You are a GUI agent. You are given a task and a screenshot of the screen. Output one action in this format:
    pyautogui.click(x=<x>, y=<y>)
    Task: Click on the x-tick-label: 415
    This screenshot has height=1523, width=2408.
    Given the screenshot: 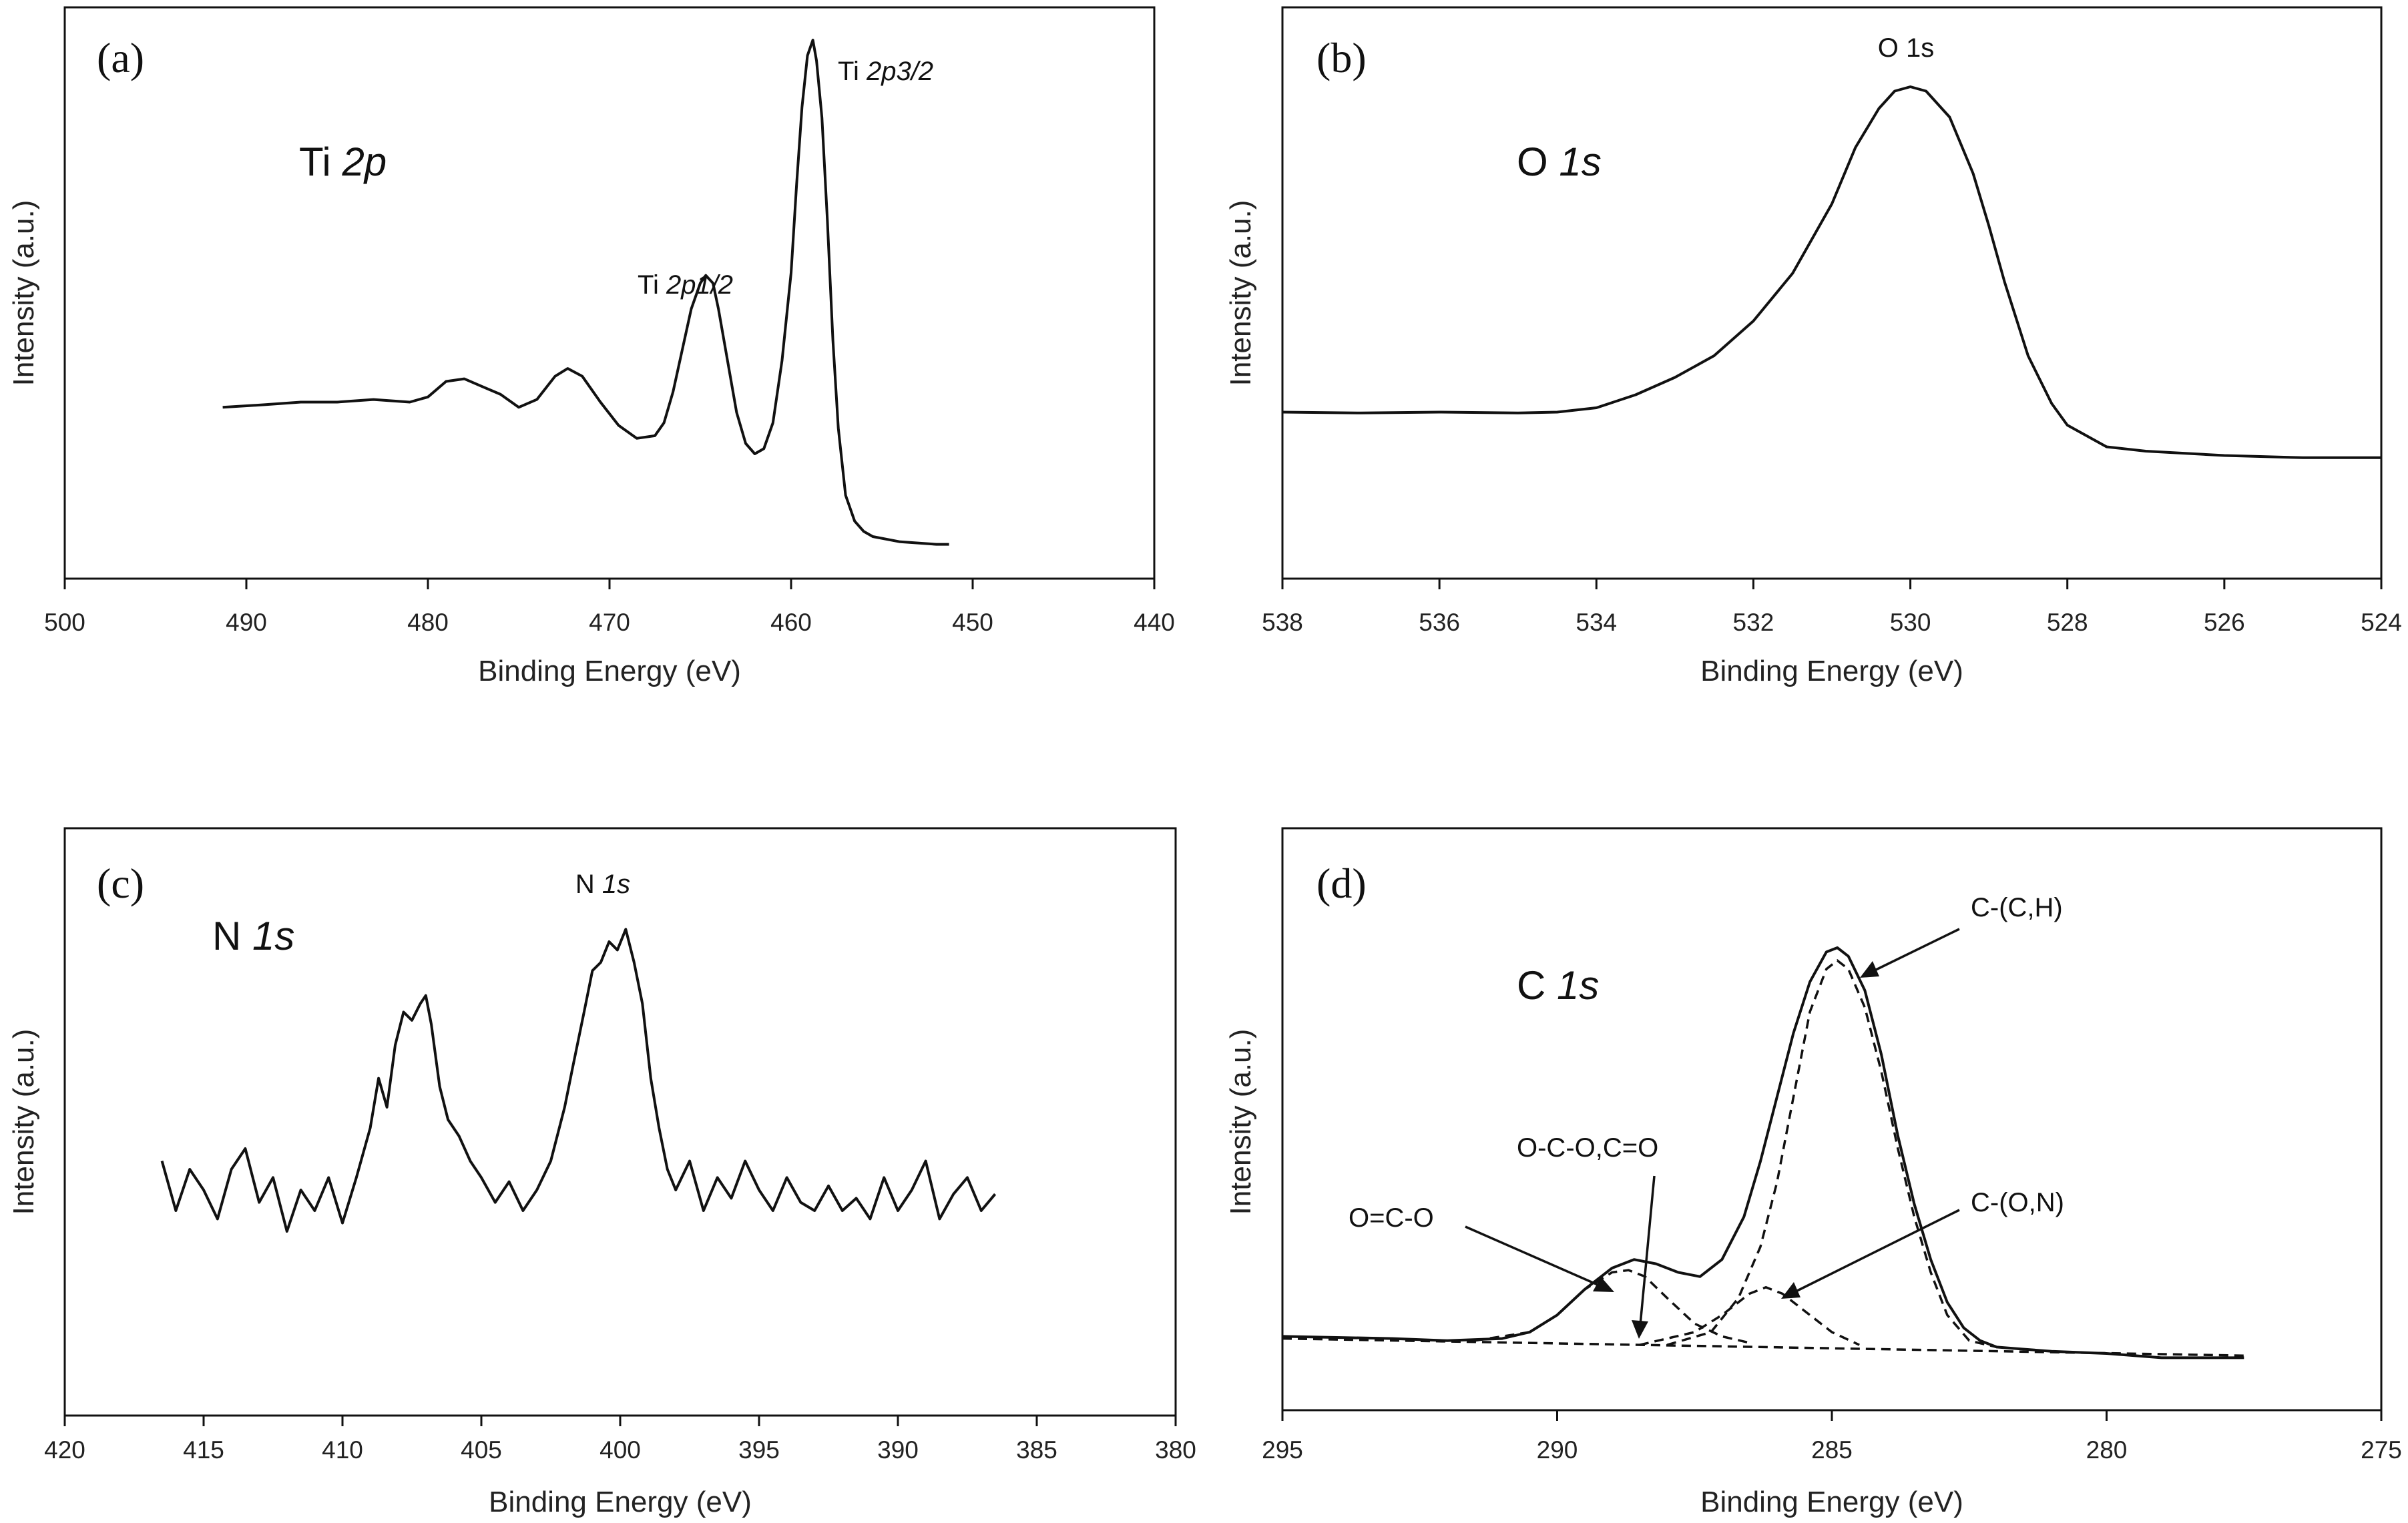 What is the action you would take?
    pyautogui.click(x=203, y=1450)
    